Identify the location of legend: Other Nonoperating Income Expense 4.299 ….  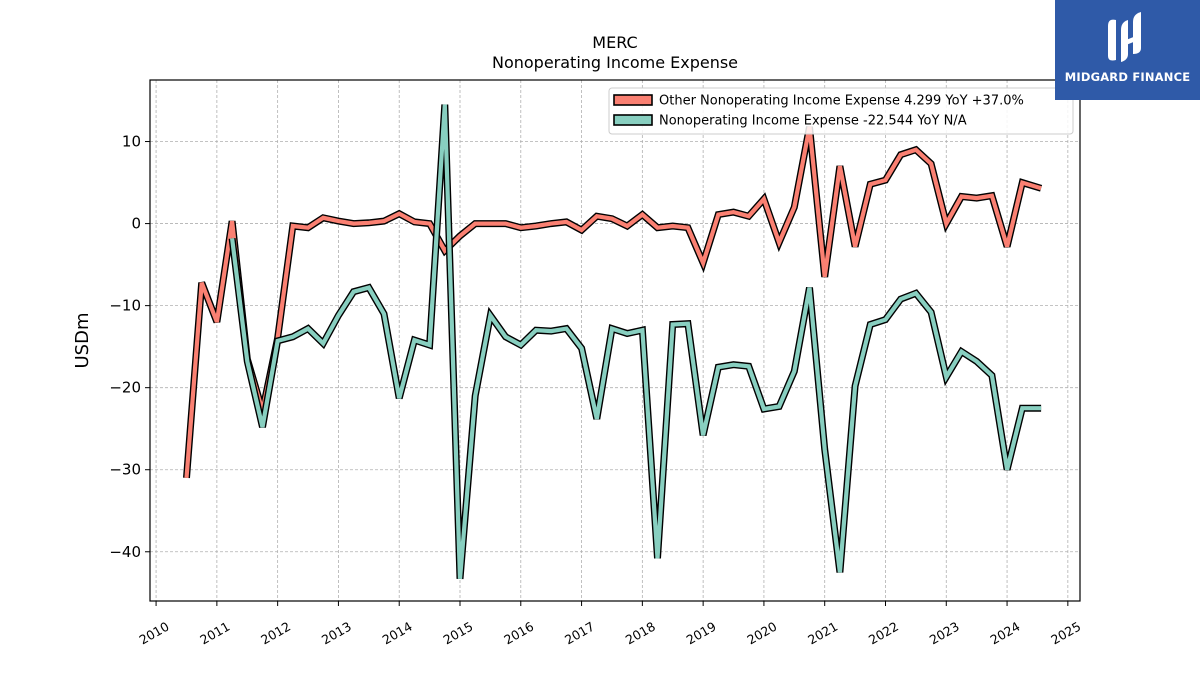
(841, 111).